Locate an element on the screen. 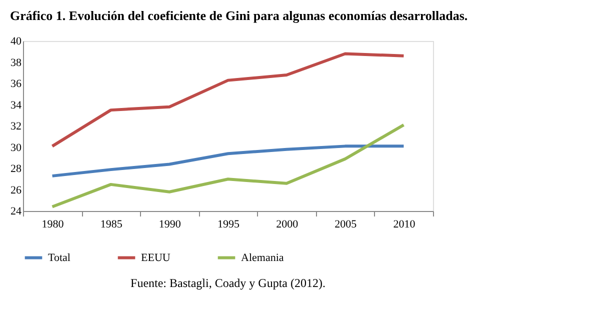 This screenshot has width=613, height=320. y-tick-label: 30 is located at coordinates (16, 148).